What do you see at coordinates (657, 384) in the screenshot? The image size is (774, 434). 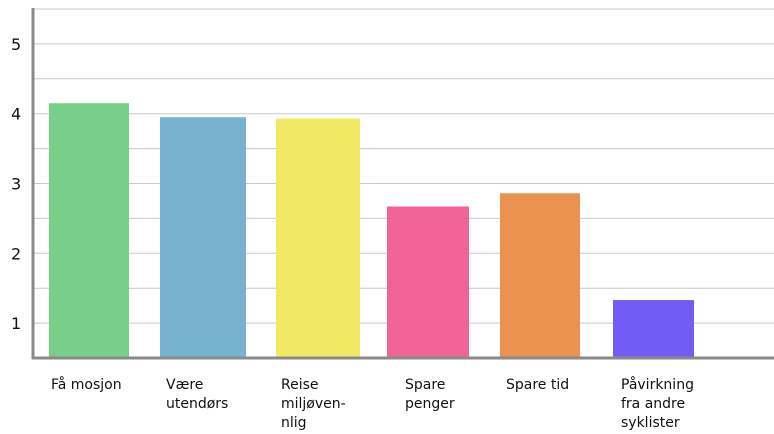 I see `x-category-label-line: Påvirkning` at bounding box center [657, 384].